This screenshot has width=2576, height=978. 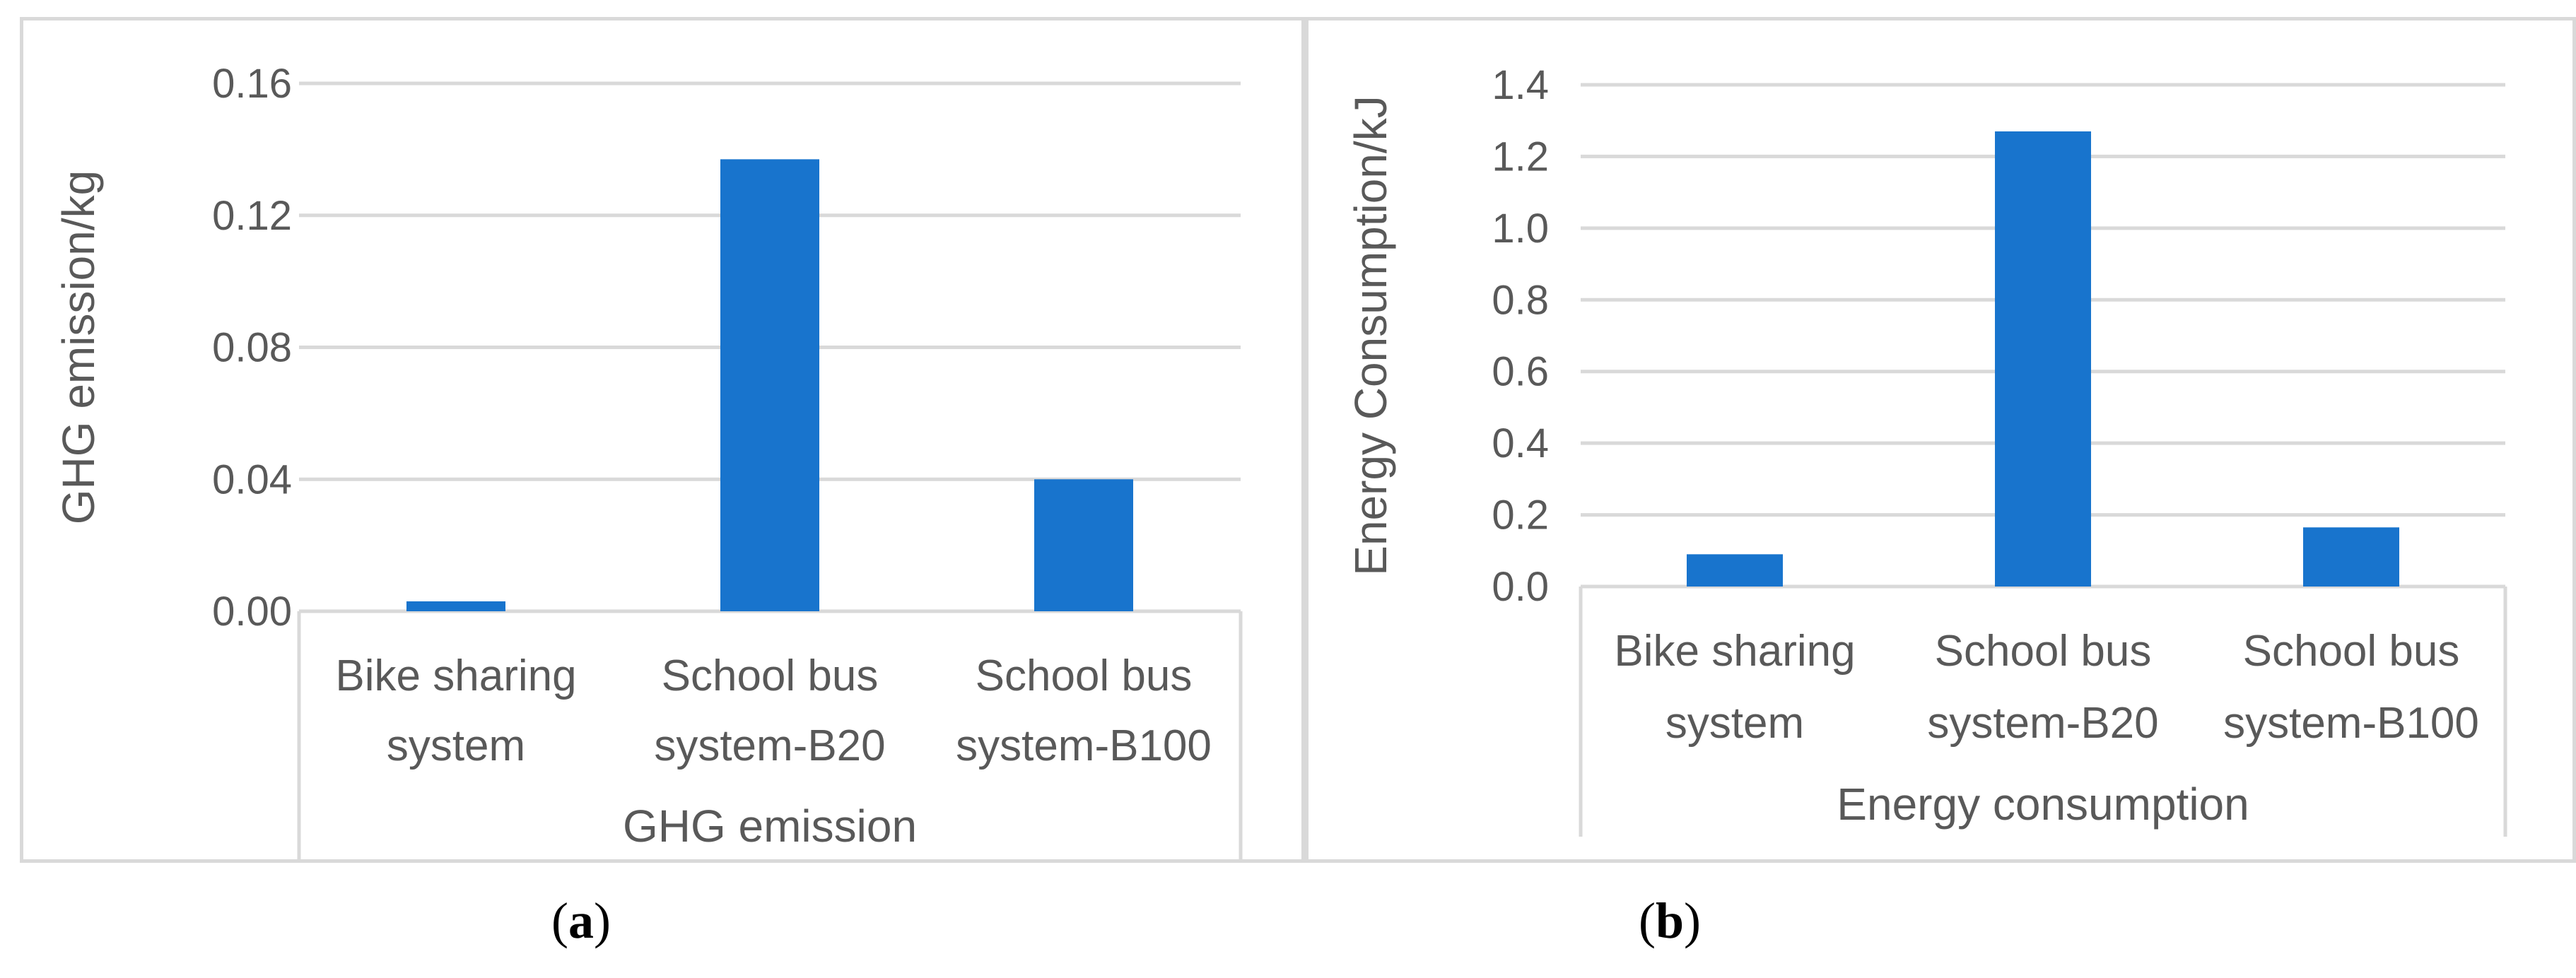 What do you see at coordinates (770, 827) in the screenshot?
I see `x-axis-title: GHG emission` at bounding box center [770, 827].